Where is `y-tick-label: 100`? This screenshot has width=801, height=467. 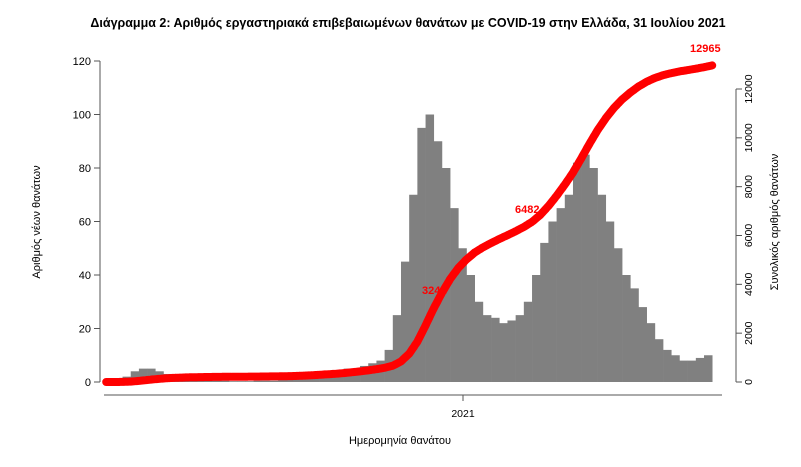 y-tick-label: 100 is located at coordinates (82, 116).